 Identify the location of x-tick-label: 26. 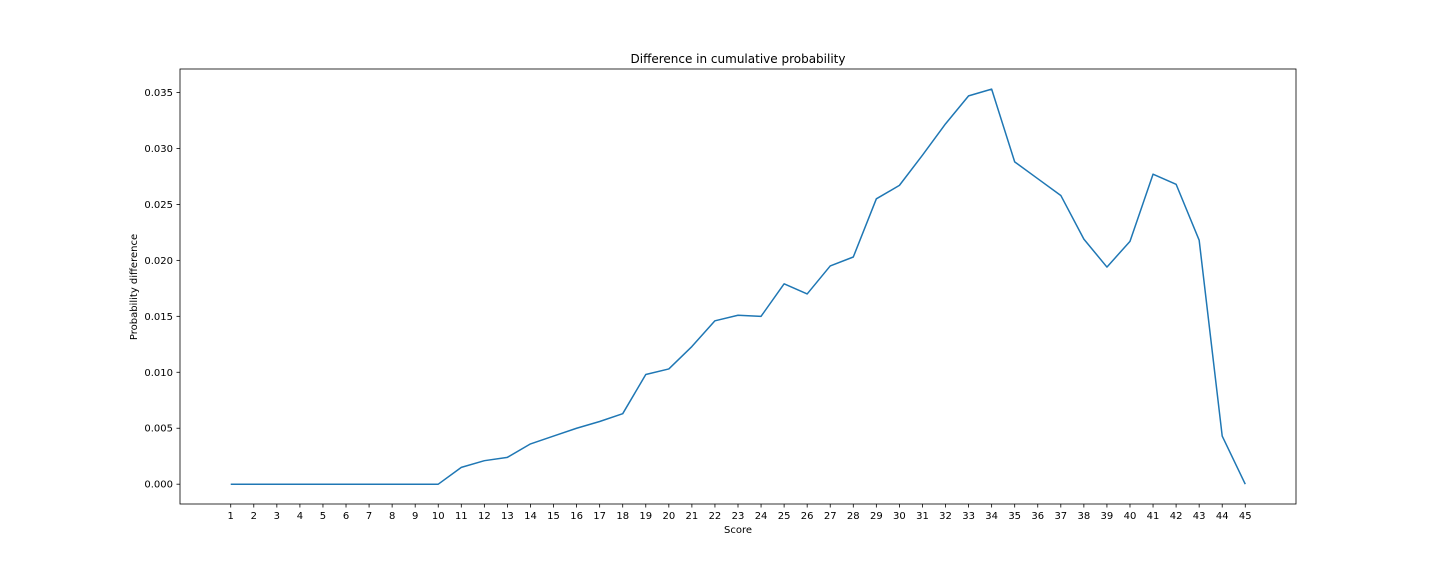
(807, 516).